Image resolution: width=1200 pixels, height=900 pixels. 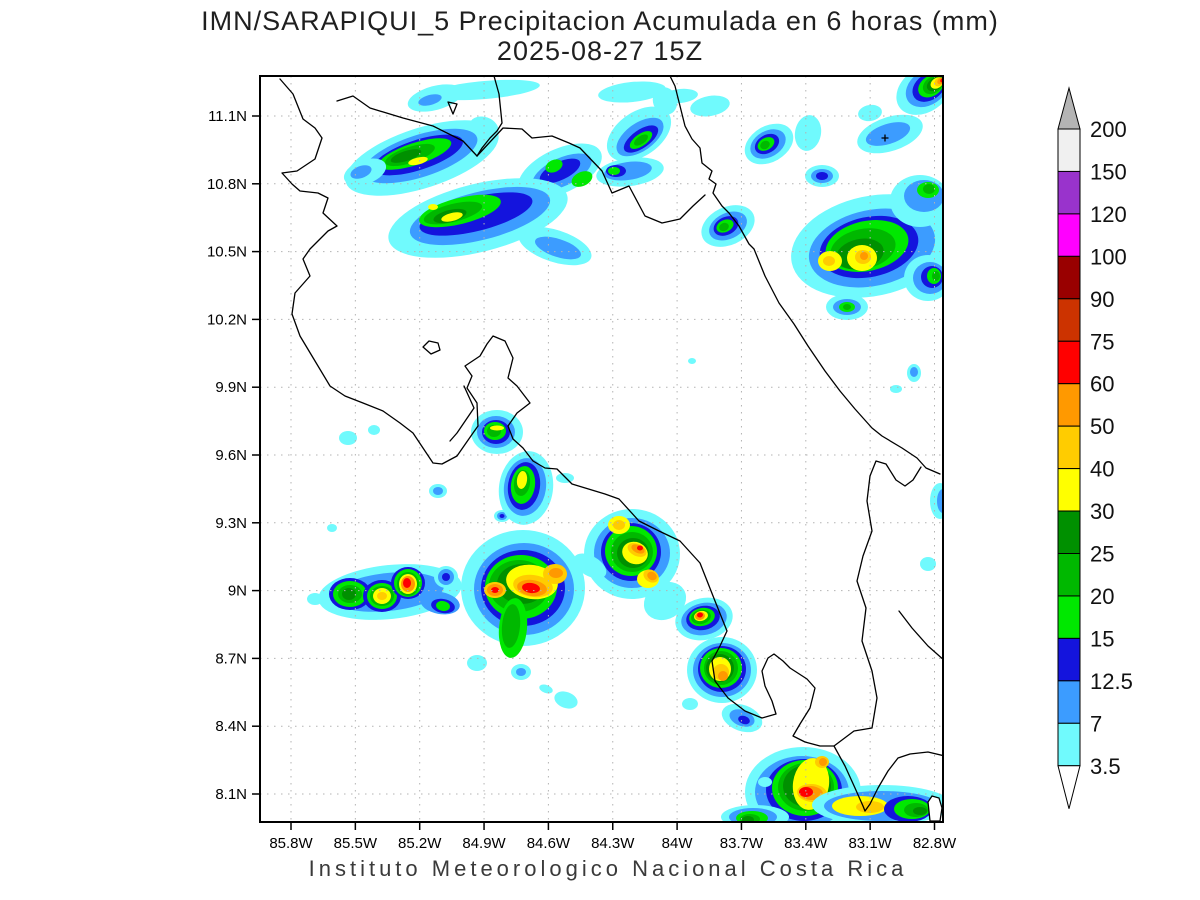 I want to click on lat-tick-label: 10.8N, so click(x=227, y=184).